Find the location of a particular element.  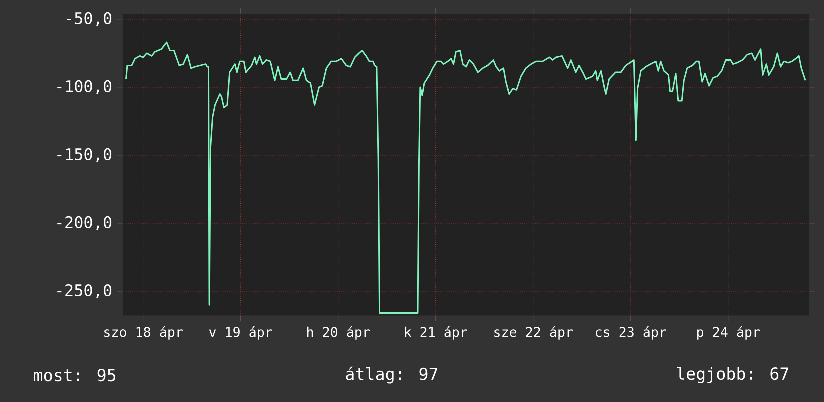

x-tick-label: h 20 ápr is located at coordinates (339, 333).